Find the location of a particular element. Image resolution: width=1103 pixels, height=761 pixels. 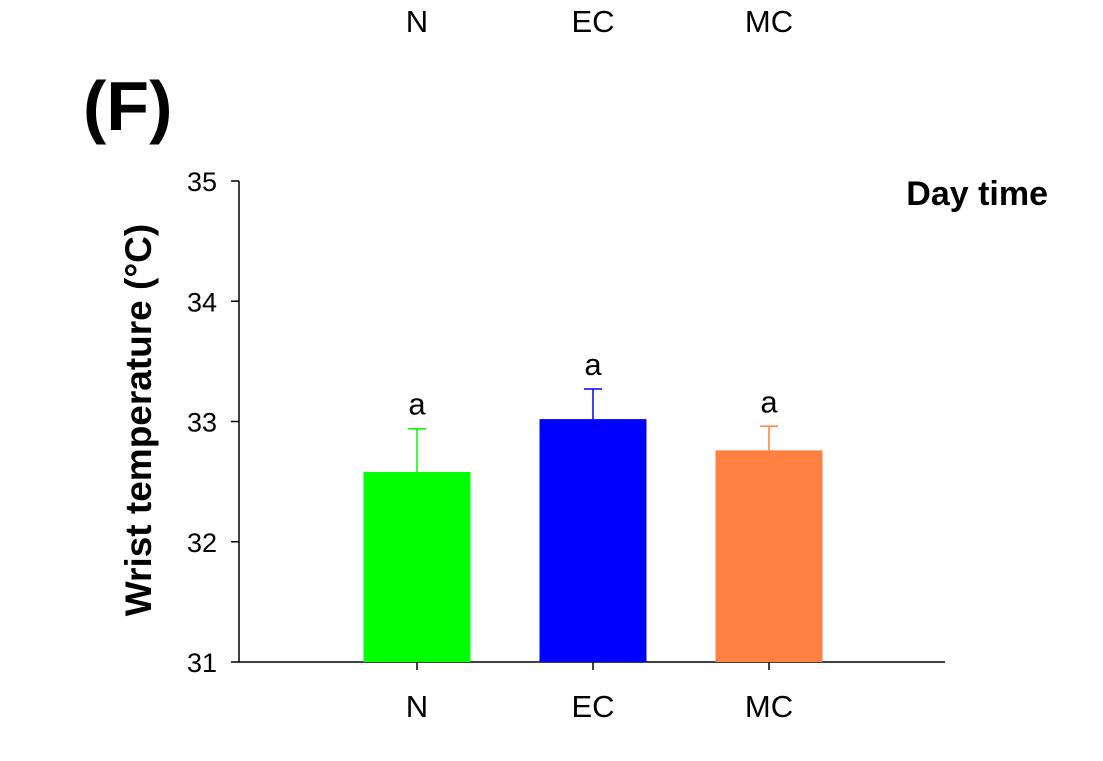

bar-ec is located at coordinates (593, 540).